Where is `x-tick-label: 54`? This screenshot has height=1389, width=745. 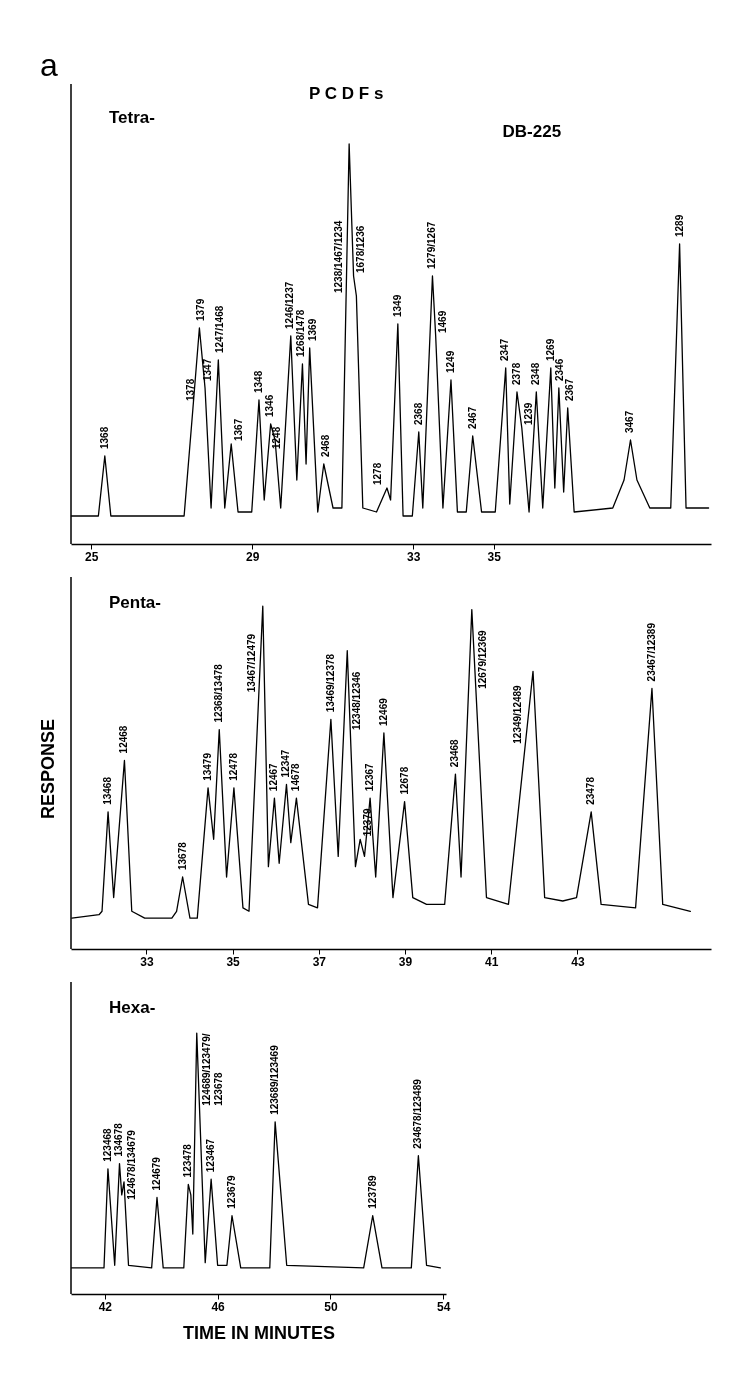
x-tick-label: 54 is located at coordinates (444, 1306).